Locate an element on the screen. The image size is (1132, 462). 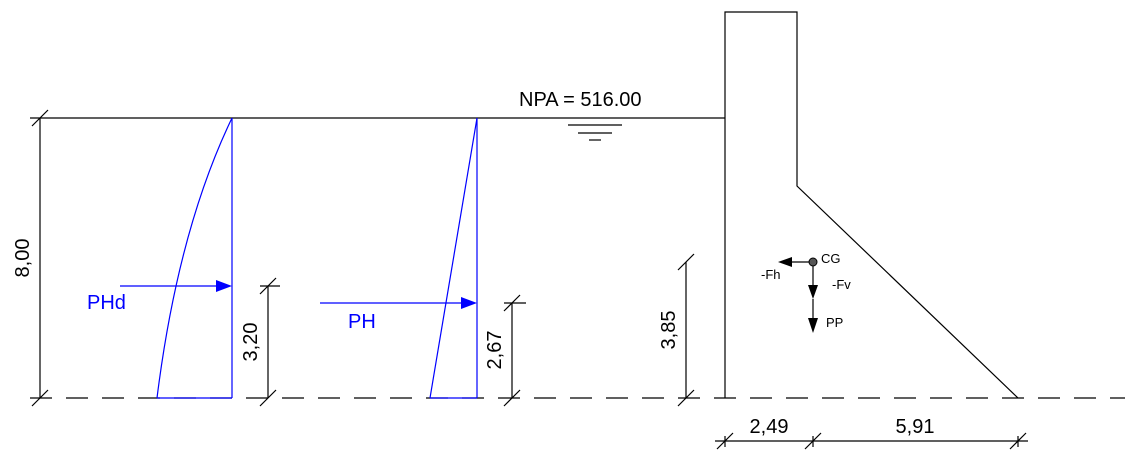
phd-label: PHd is located at coordinates (106, 303).